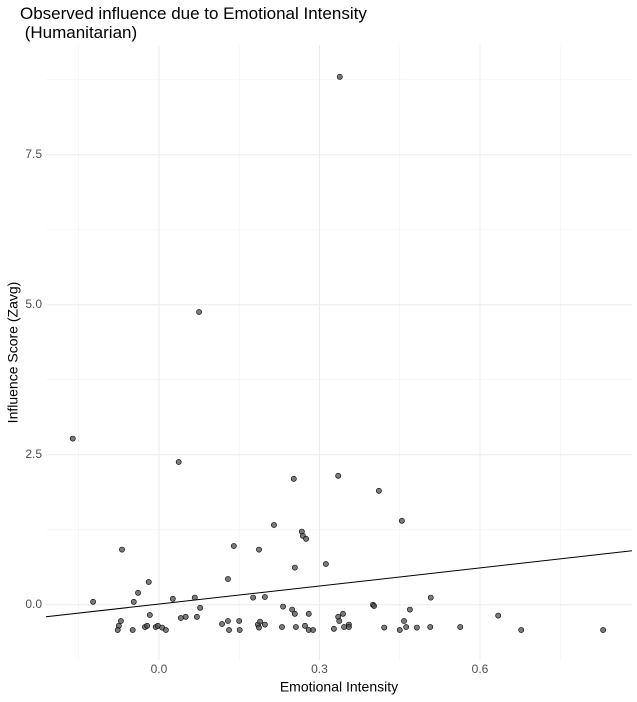 This screenshot has width=637, height=702. I want to click on trend-line, so click(339, 584).